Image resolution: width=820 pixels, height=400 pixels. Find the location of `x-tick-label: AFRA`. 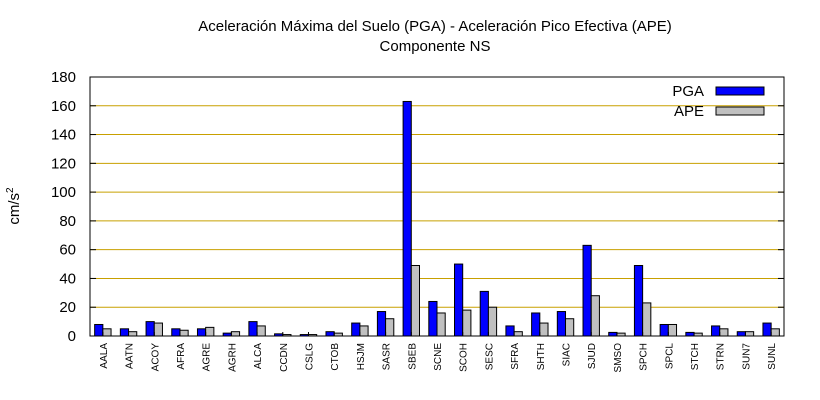

x-tick-label: AFRA is located at coordinates (181, 356).